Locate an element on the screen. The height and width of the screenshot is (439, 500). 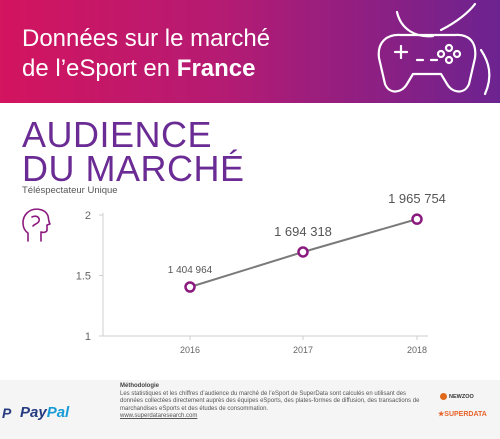
section-title-line1: AUDIENCE is located at coordinates (117, 134).